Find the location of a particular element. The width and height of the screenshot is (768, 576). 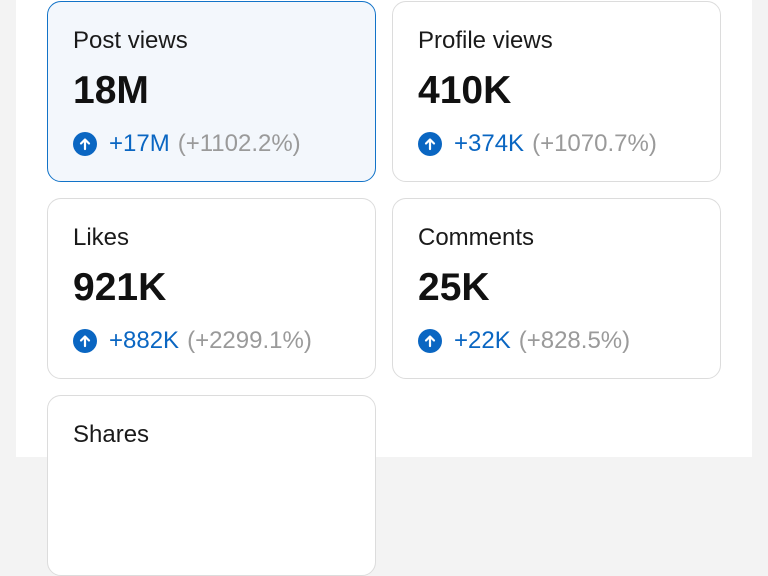

metric-change-absolute: +17M is located at coordinates (139, 143).